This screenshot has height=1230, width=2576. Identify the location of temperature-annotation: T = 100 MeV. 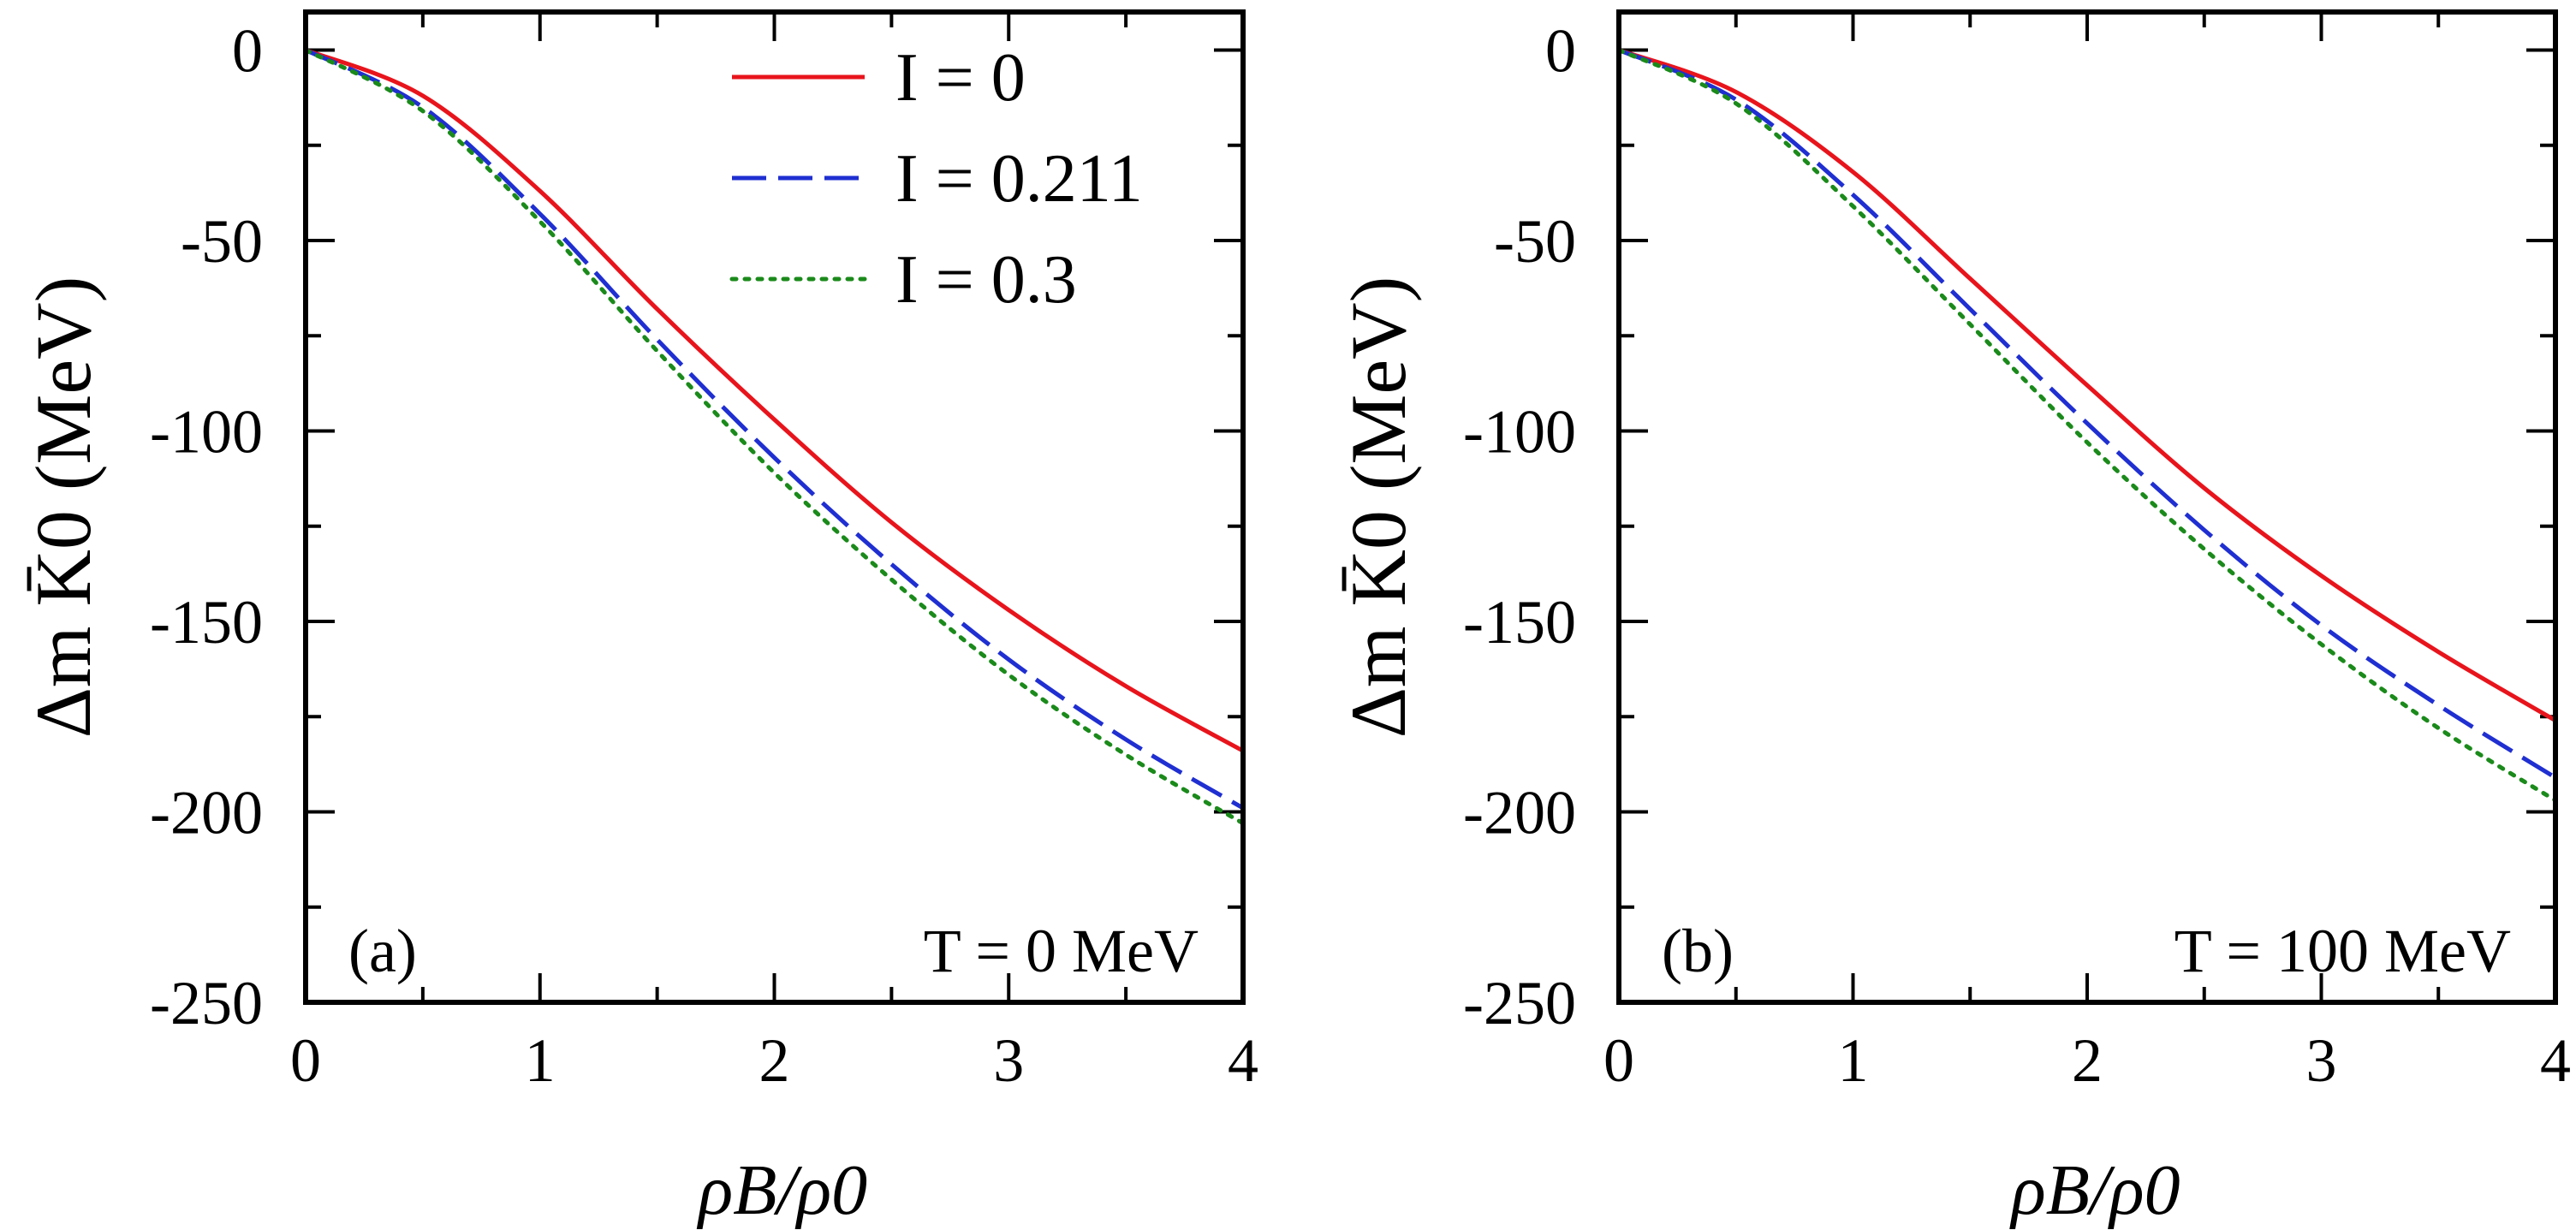
(2343, 951).